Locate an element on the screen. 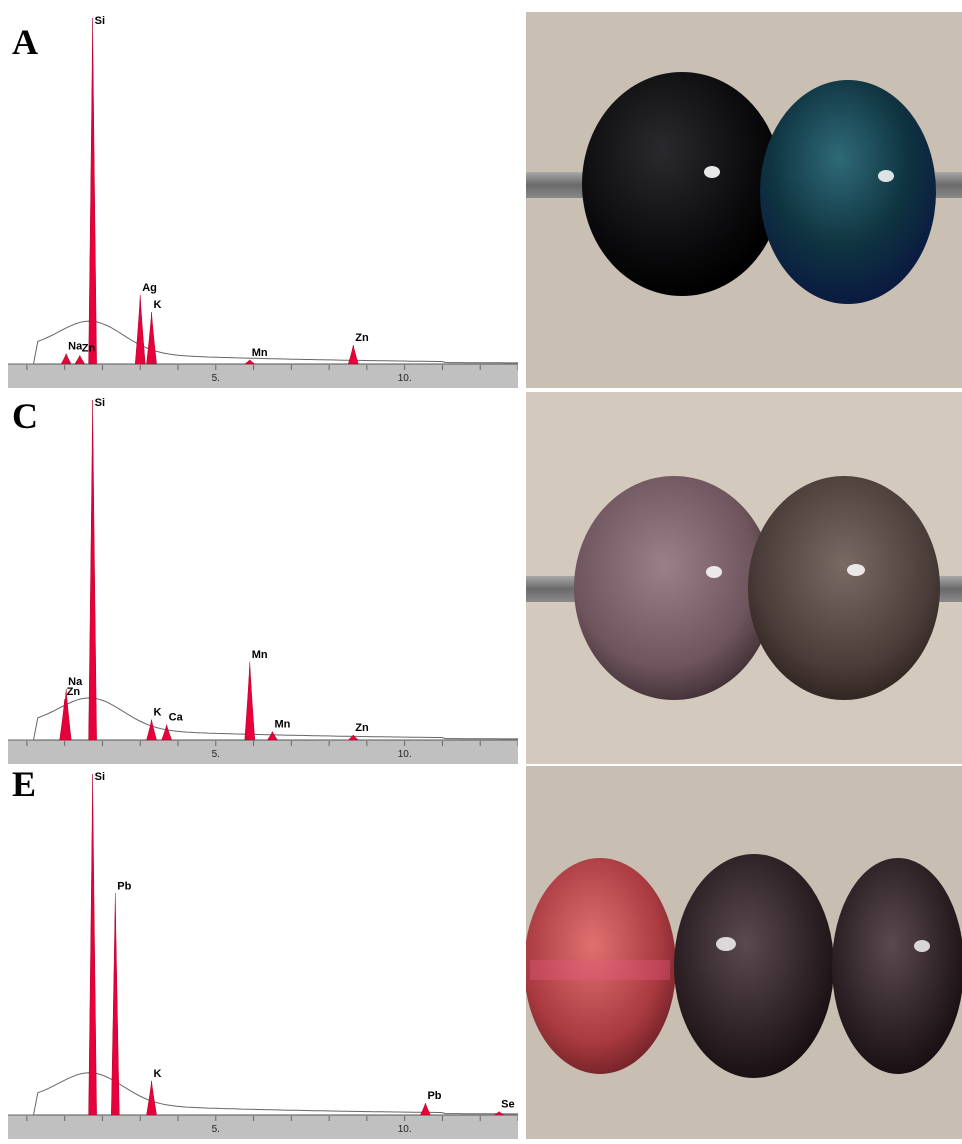 The height and width of the screenshot is (1144, 962). background-continuum-line is located at coordinates (263, 719).